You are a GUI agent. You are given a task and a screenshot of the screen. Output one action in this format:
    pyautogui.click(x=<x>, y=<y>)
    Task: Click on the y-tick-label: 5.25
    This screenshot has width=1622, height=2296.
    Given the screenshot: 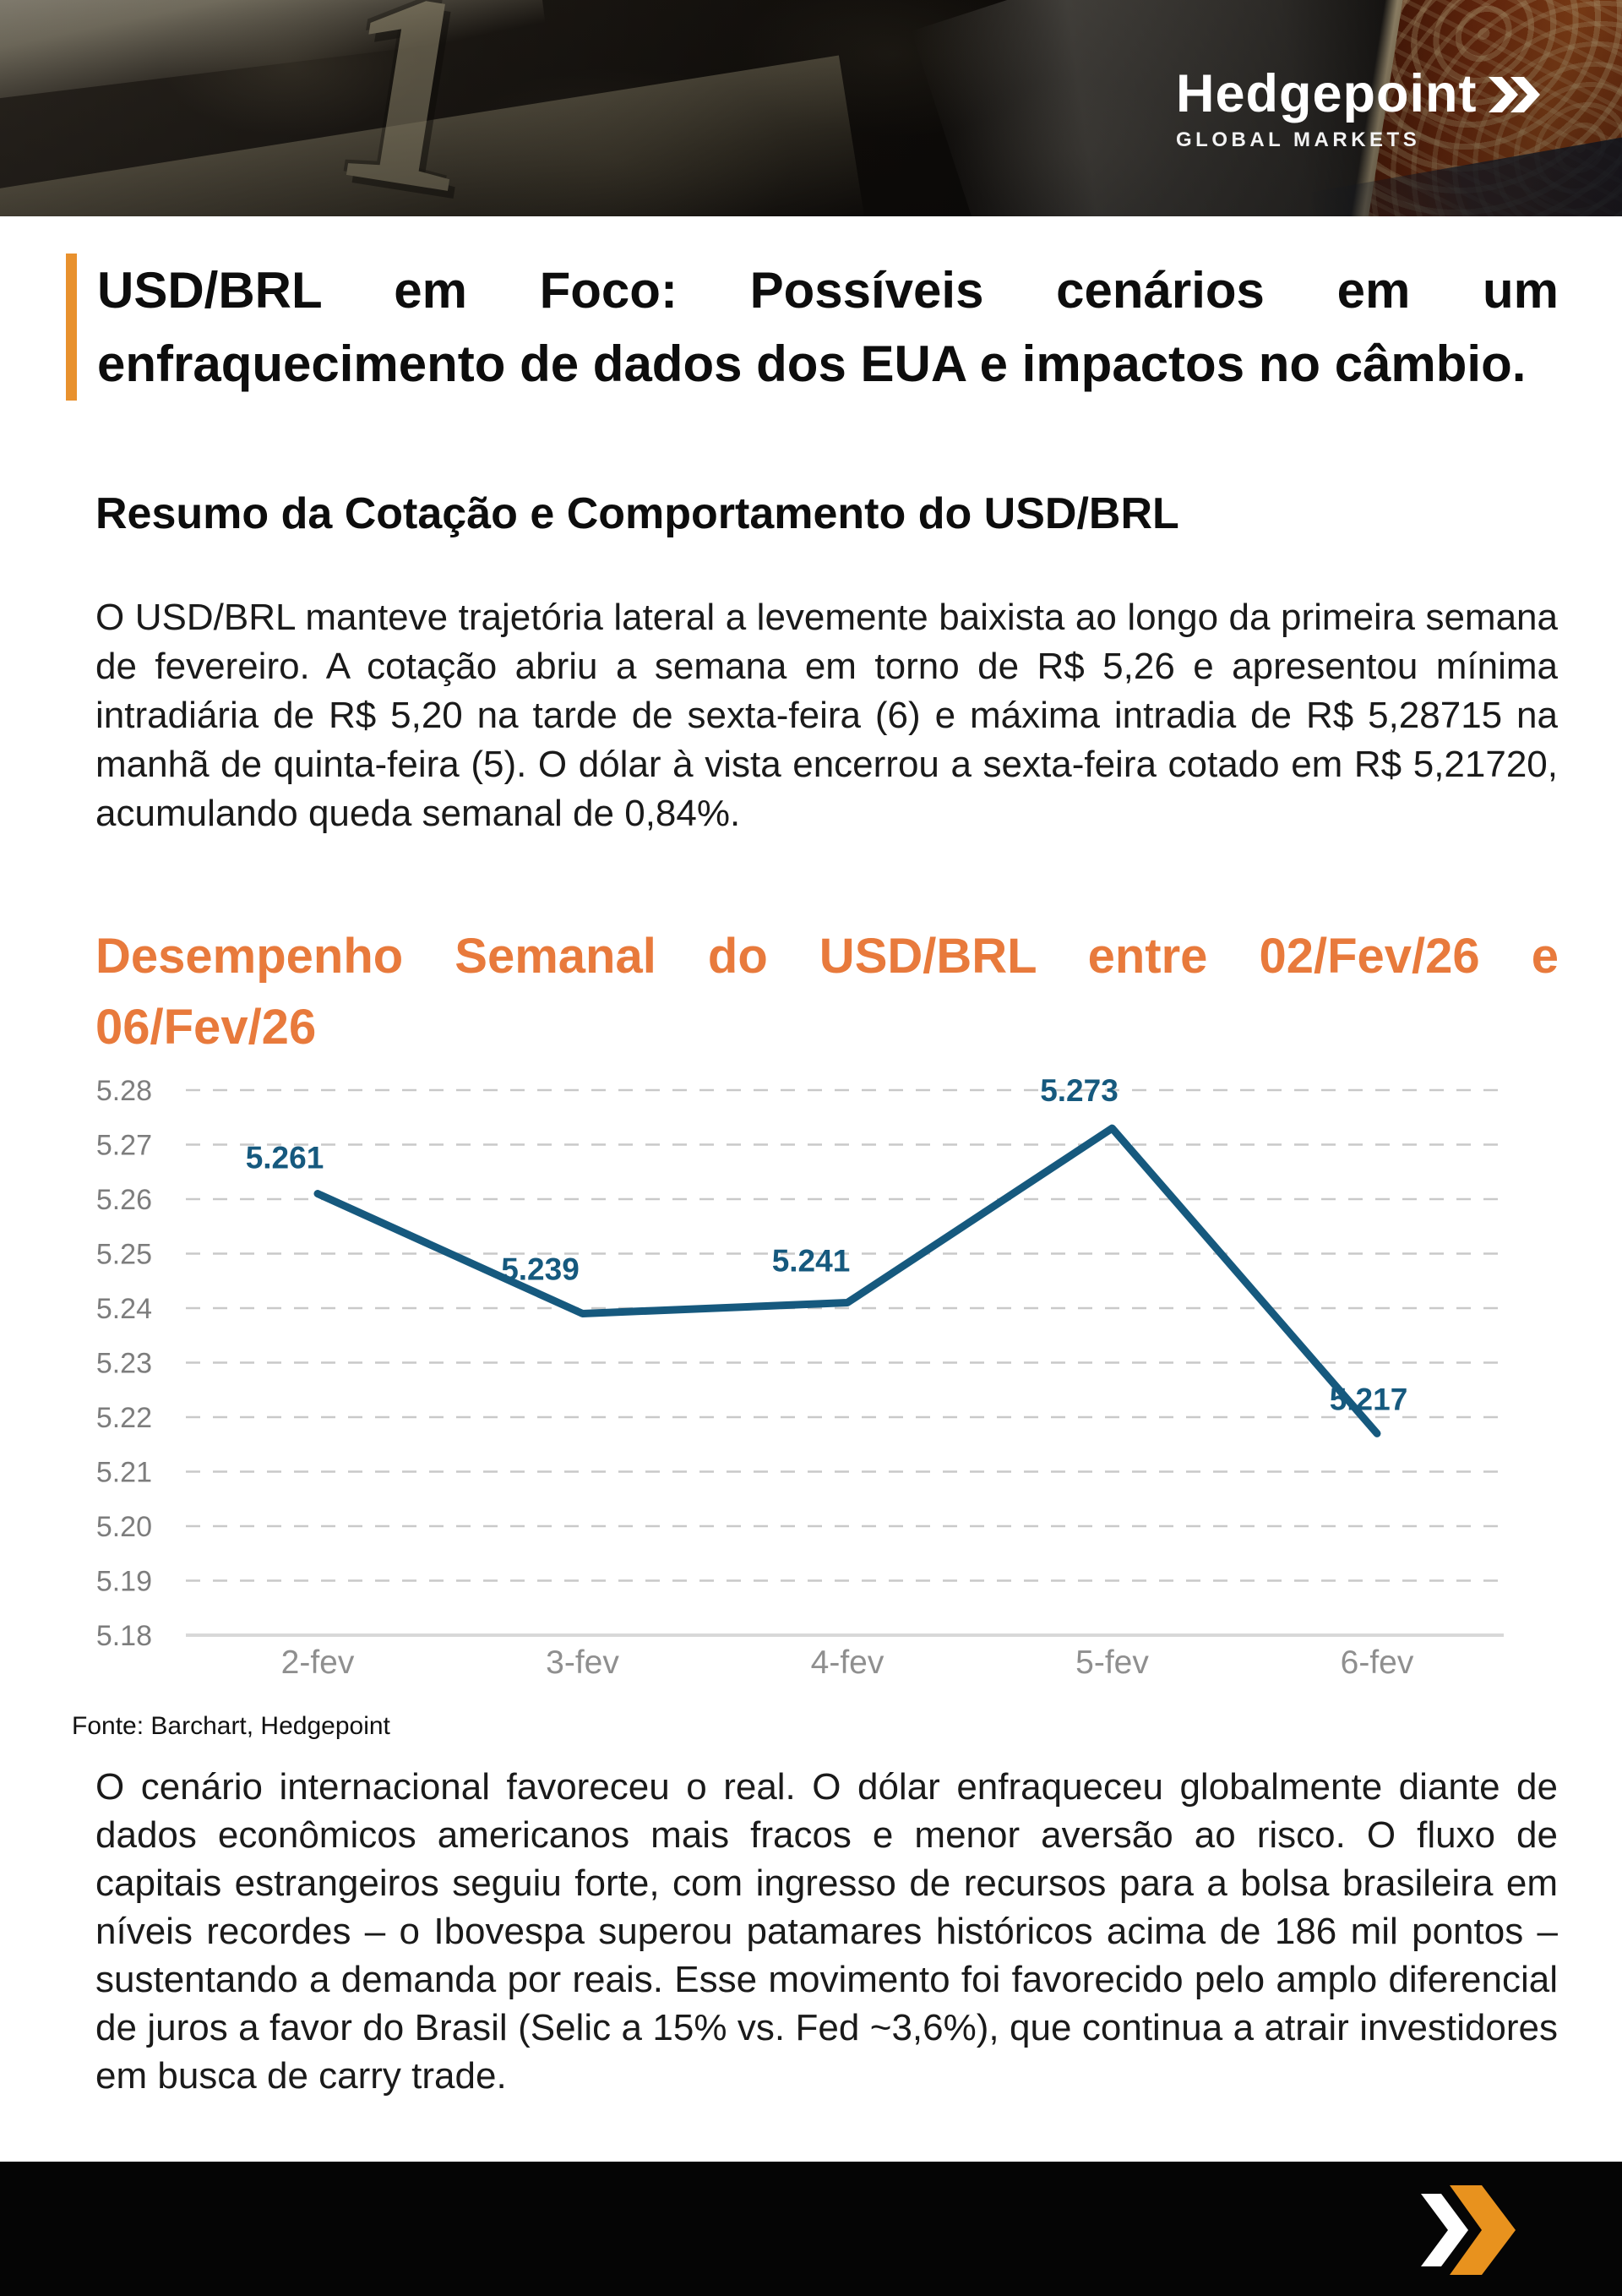 What is the action you would take?
    pyautogui.click(x=124, y=1255)
    